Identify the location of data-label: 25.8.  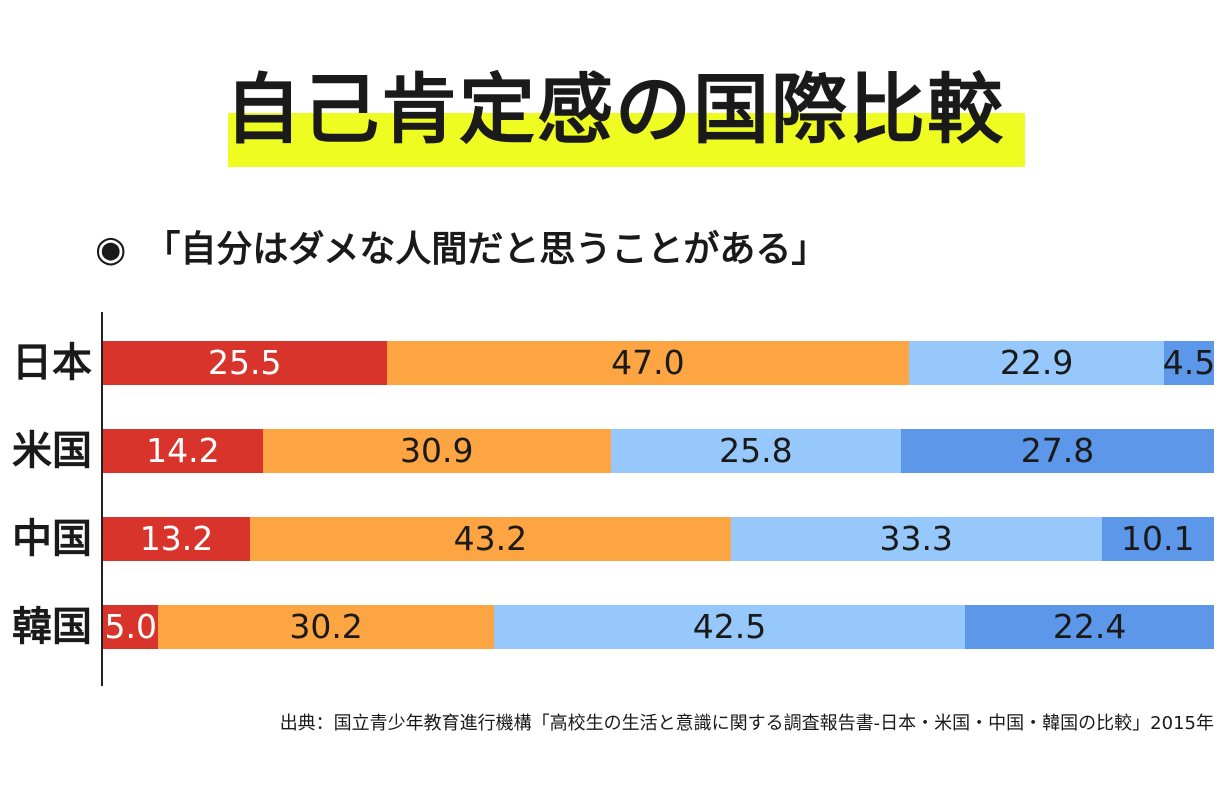
(756, 450).